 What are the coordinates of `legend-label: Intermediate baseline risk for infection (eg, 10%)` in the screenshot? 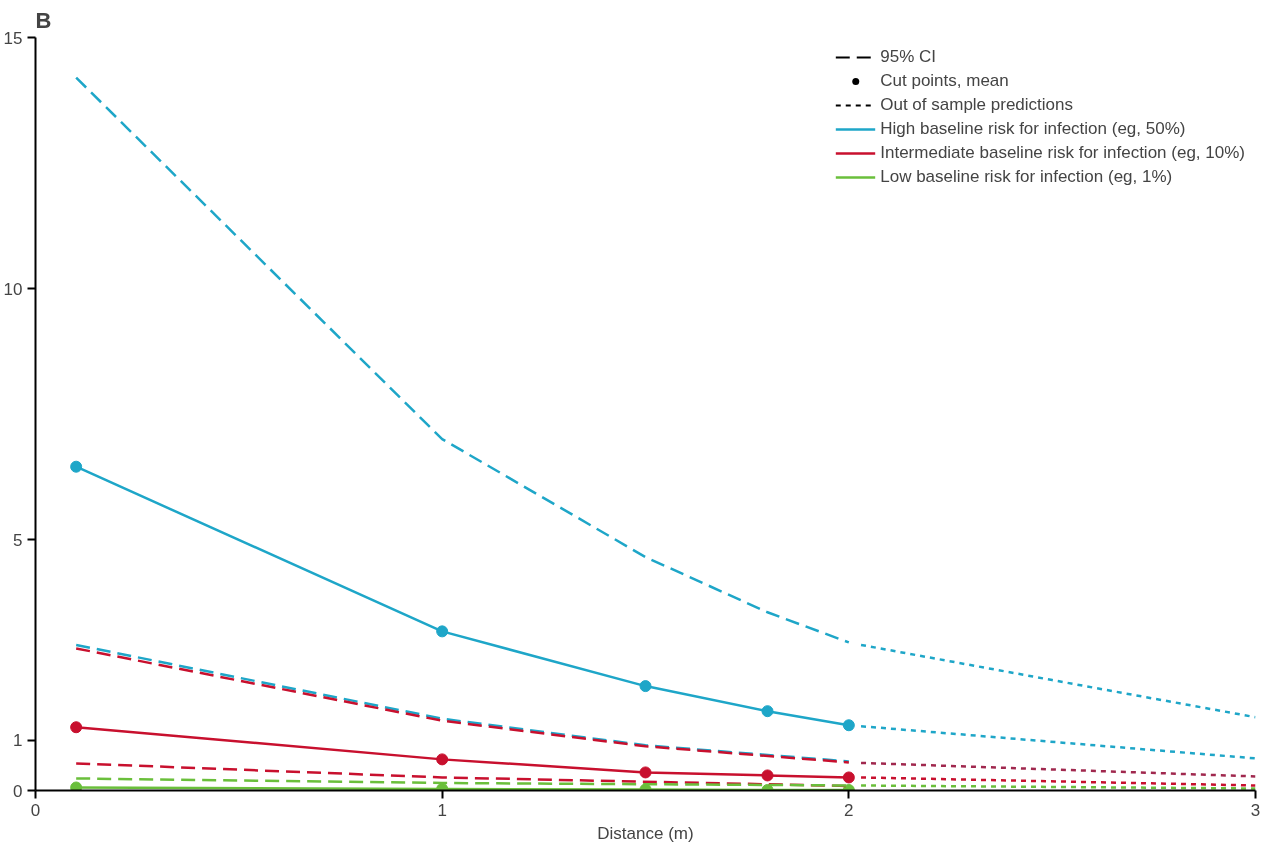 It's located at (1062, 153).